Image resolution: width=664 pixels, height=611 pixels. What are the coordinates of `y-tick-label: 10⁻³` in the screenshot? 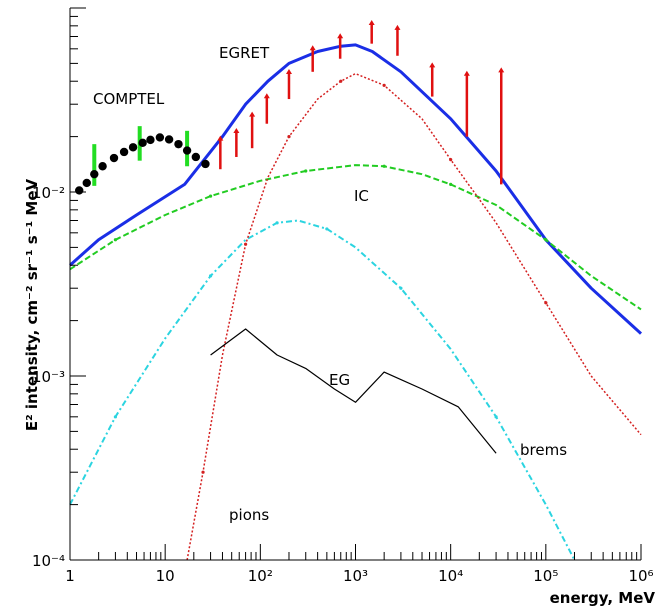 It's located at (48, 377).